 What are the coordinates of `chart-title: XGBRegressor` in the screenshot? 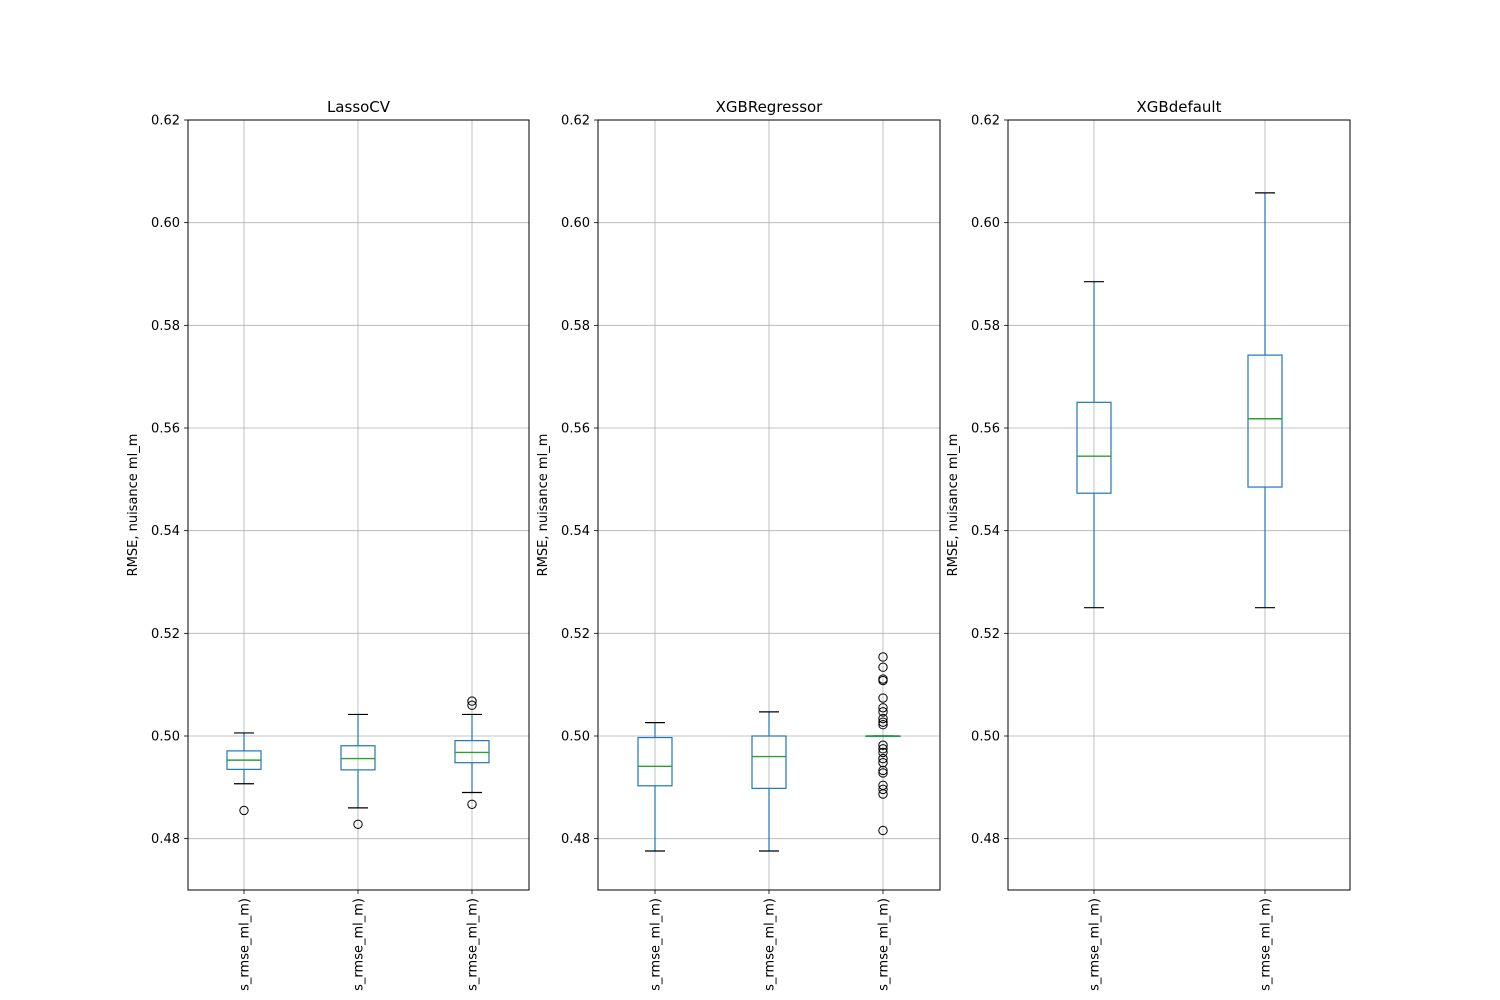 It's located at (770, 107).